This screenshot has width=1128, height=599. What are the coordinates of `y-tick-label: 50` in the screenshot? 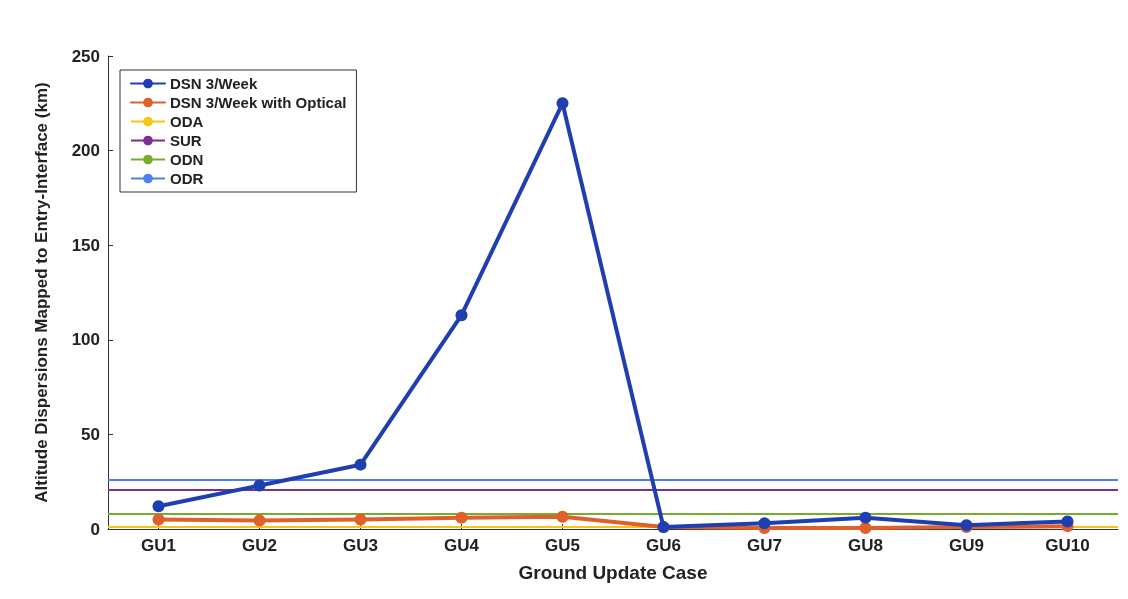 It's located at (90, 434).